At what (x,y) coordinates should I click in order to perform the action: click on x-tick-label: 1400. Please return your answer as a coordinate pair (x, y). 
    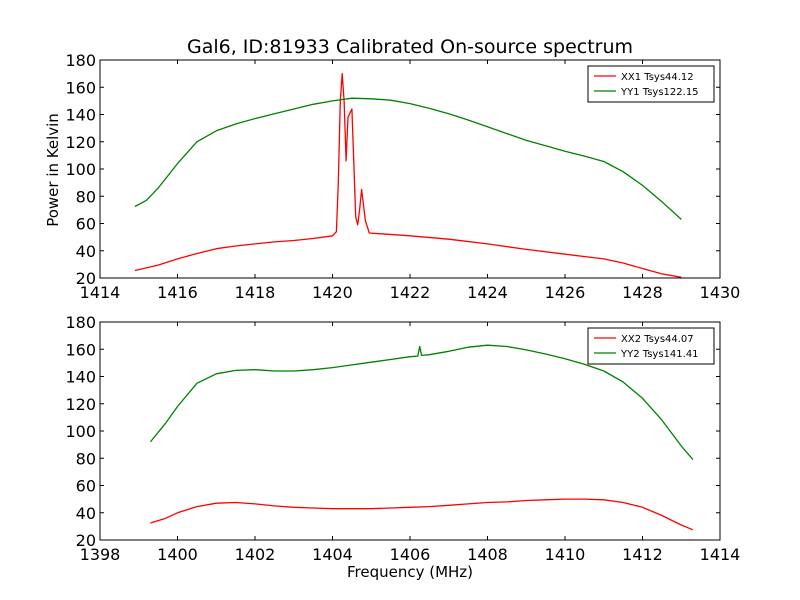
    Looking at the image, I should click on (177, 554).